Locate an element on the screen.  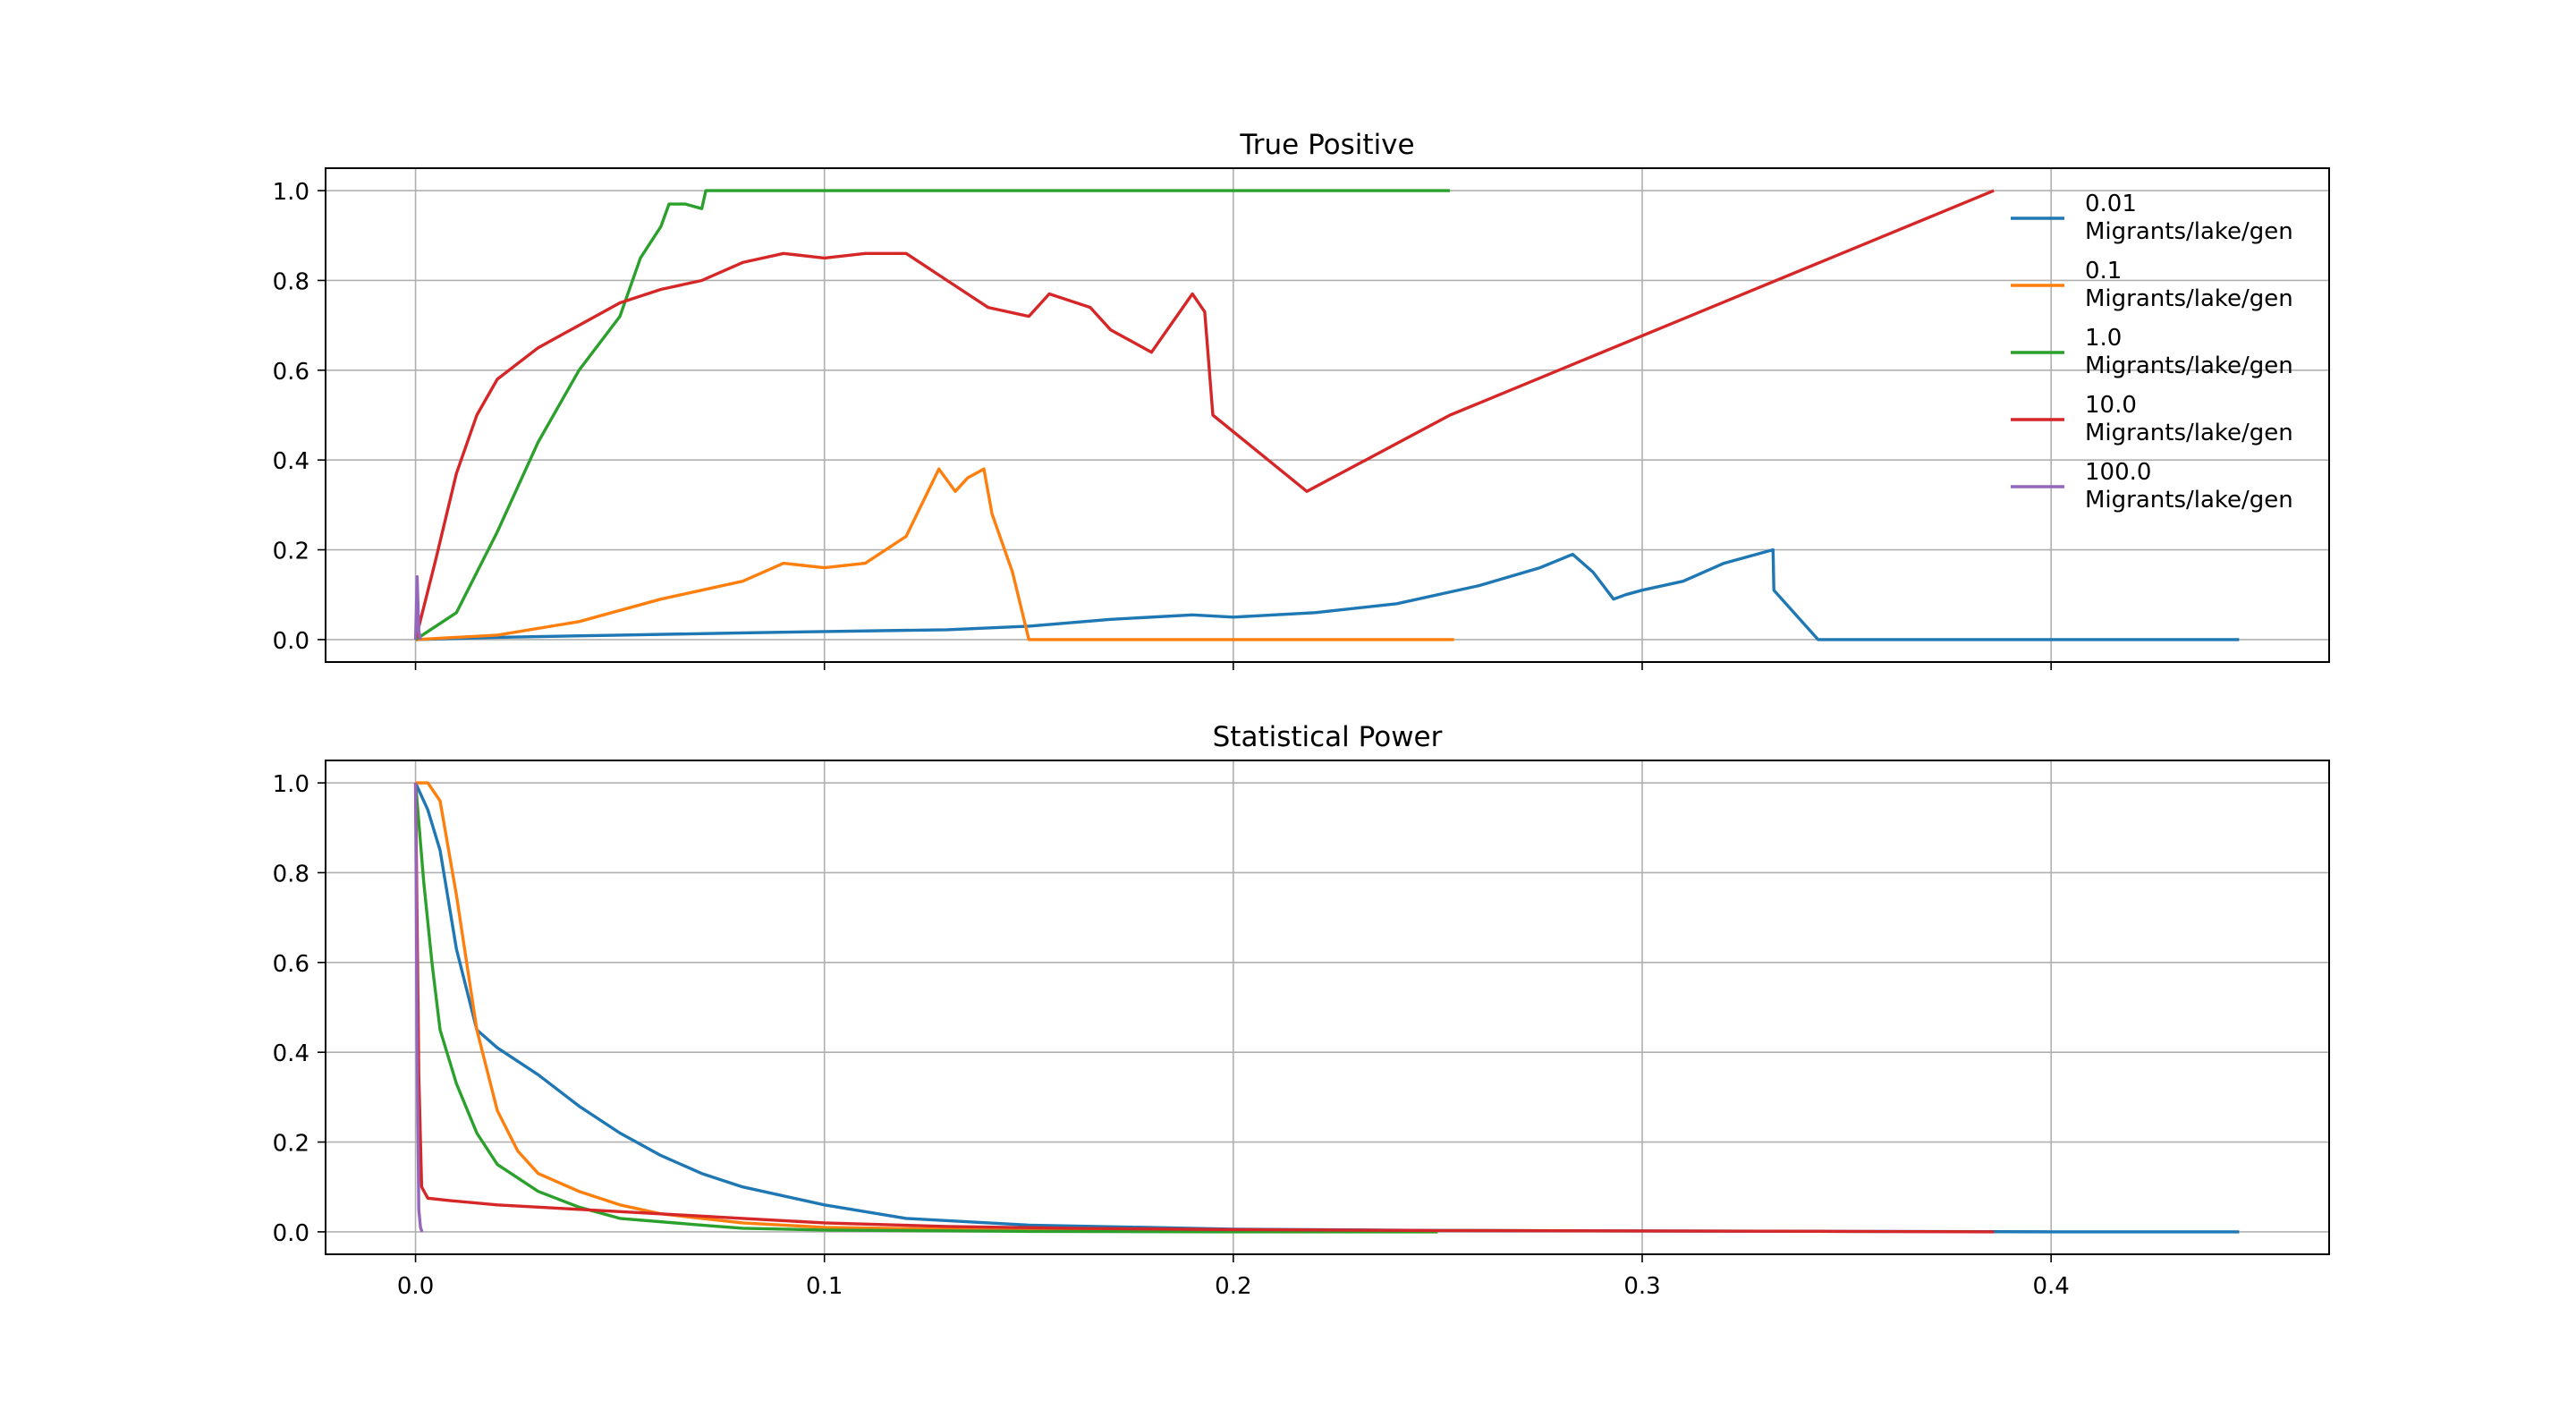
statistical-power-y-tick-label: 1.0 is located at coordinates (291, 784).